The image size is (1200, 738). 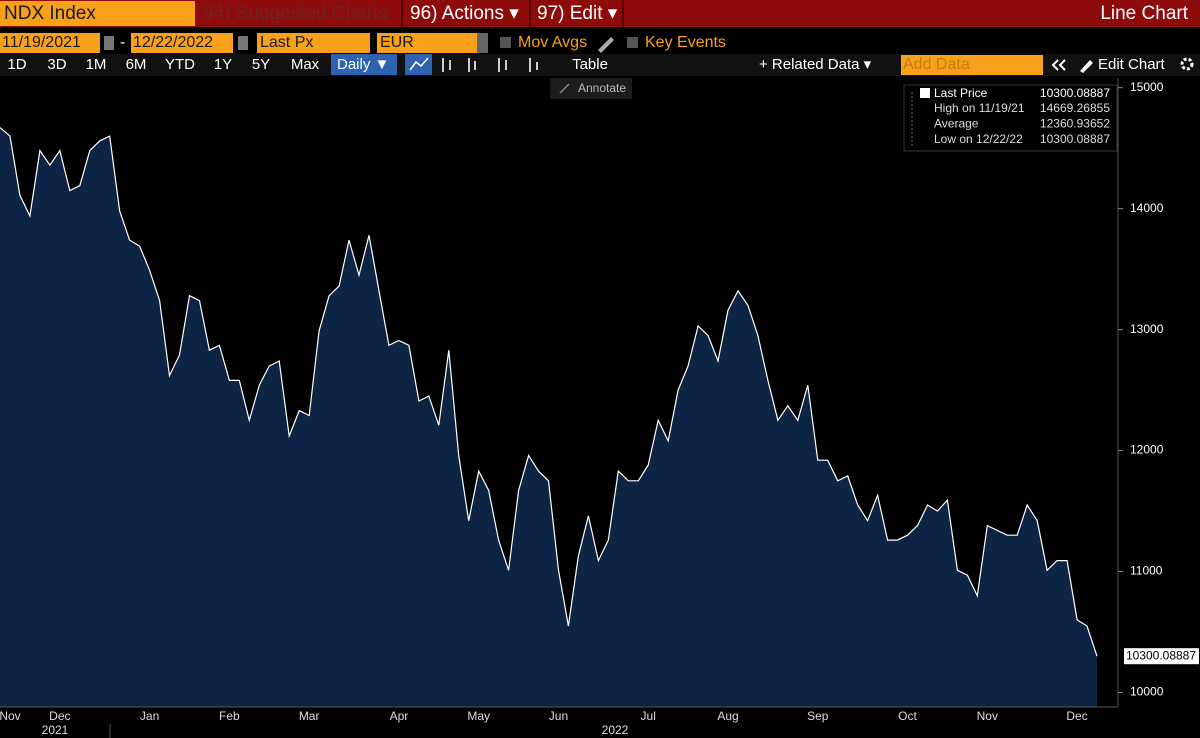 I want to click on y-tick-label: 14000, so click(x=1147, y=208).